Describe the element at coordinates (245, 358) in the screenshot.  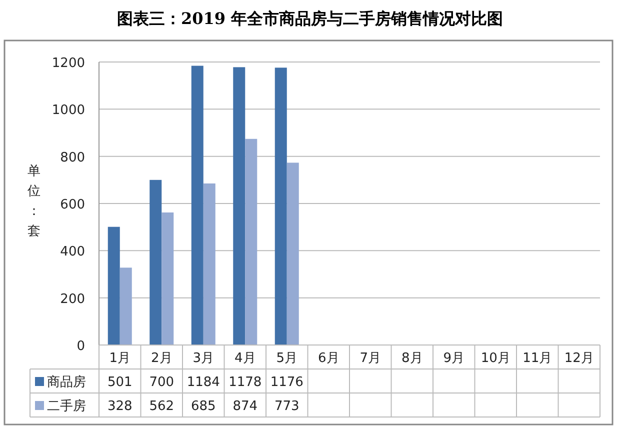
I see `x-tick-label: 4月` at that location.